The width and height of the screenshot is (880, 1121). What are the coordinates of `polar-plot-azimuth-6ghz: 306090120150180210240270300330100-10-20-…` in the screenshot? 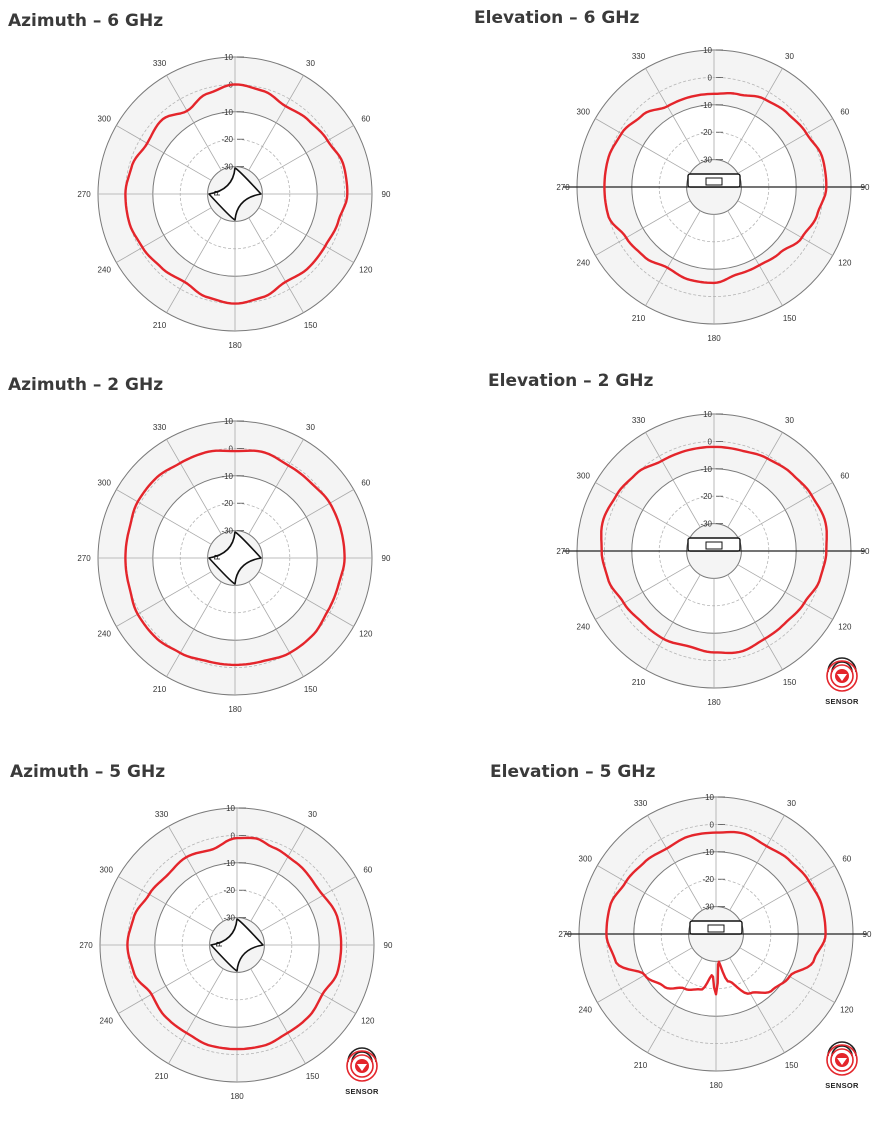 It's located at (234, 201).